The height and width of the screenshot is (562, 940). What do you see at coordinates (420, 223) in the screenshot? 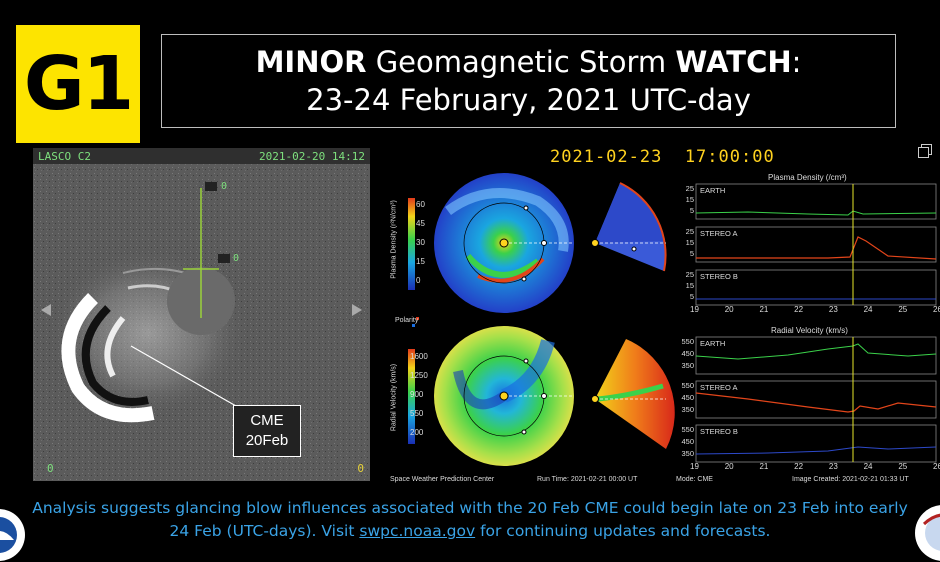
I see `density-tick: 45` at bounding box center [420, 223].